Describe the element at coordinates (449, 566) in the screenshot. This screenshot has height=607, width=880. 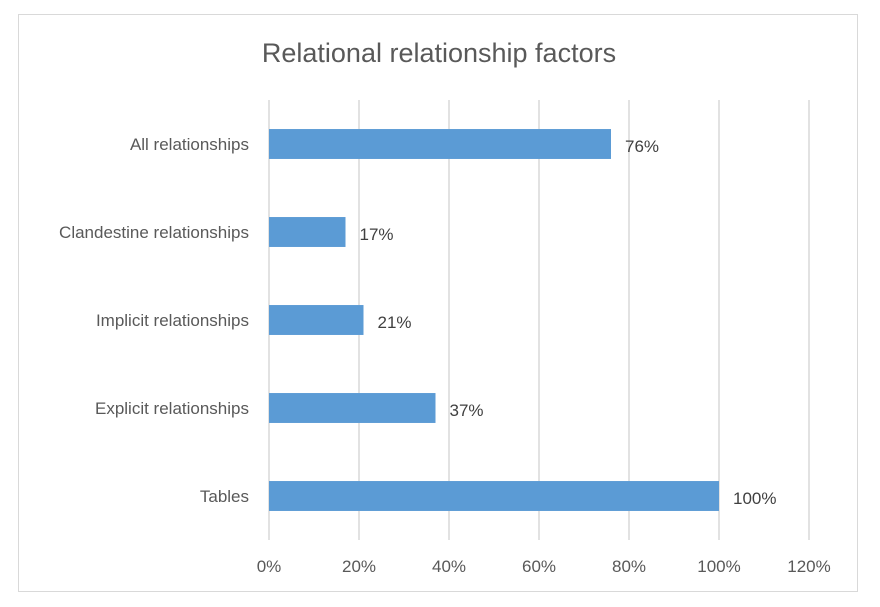
I see `x-tick-label: 40%` at that location.